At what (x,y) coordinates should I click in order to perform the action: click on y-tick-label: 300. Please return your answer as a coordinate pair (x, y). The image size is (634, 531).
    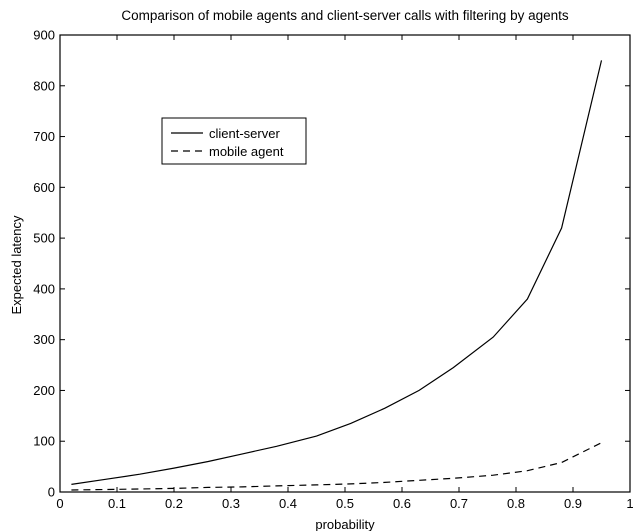
    Looking at the image, I should click on (44, 339).